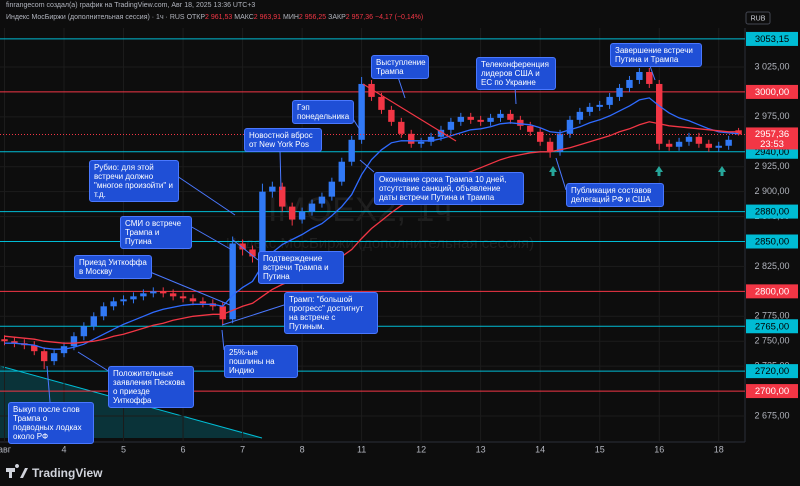  I want to click on low-label: МИН, so click(291, 17).